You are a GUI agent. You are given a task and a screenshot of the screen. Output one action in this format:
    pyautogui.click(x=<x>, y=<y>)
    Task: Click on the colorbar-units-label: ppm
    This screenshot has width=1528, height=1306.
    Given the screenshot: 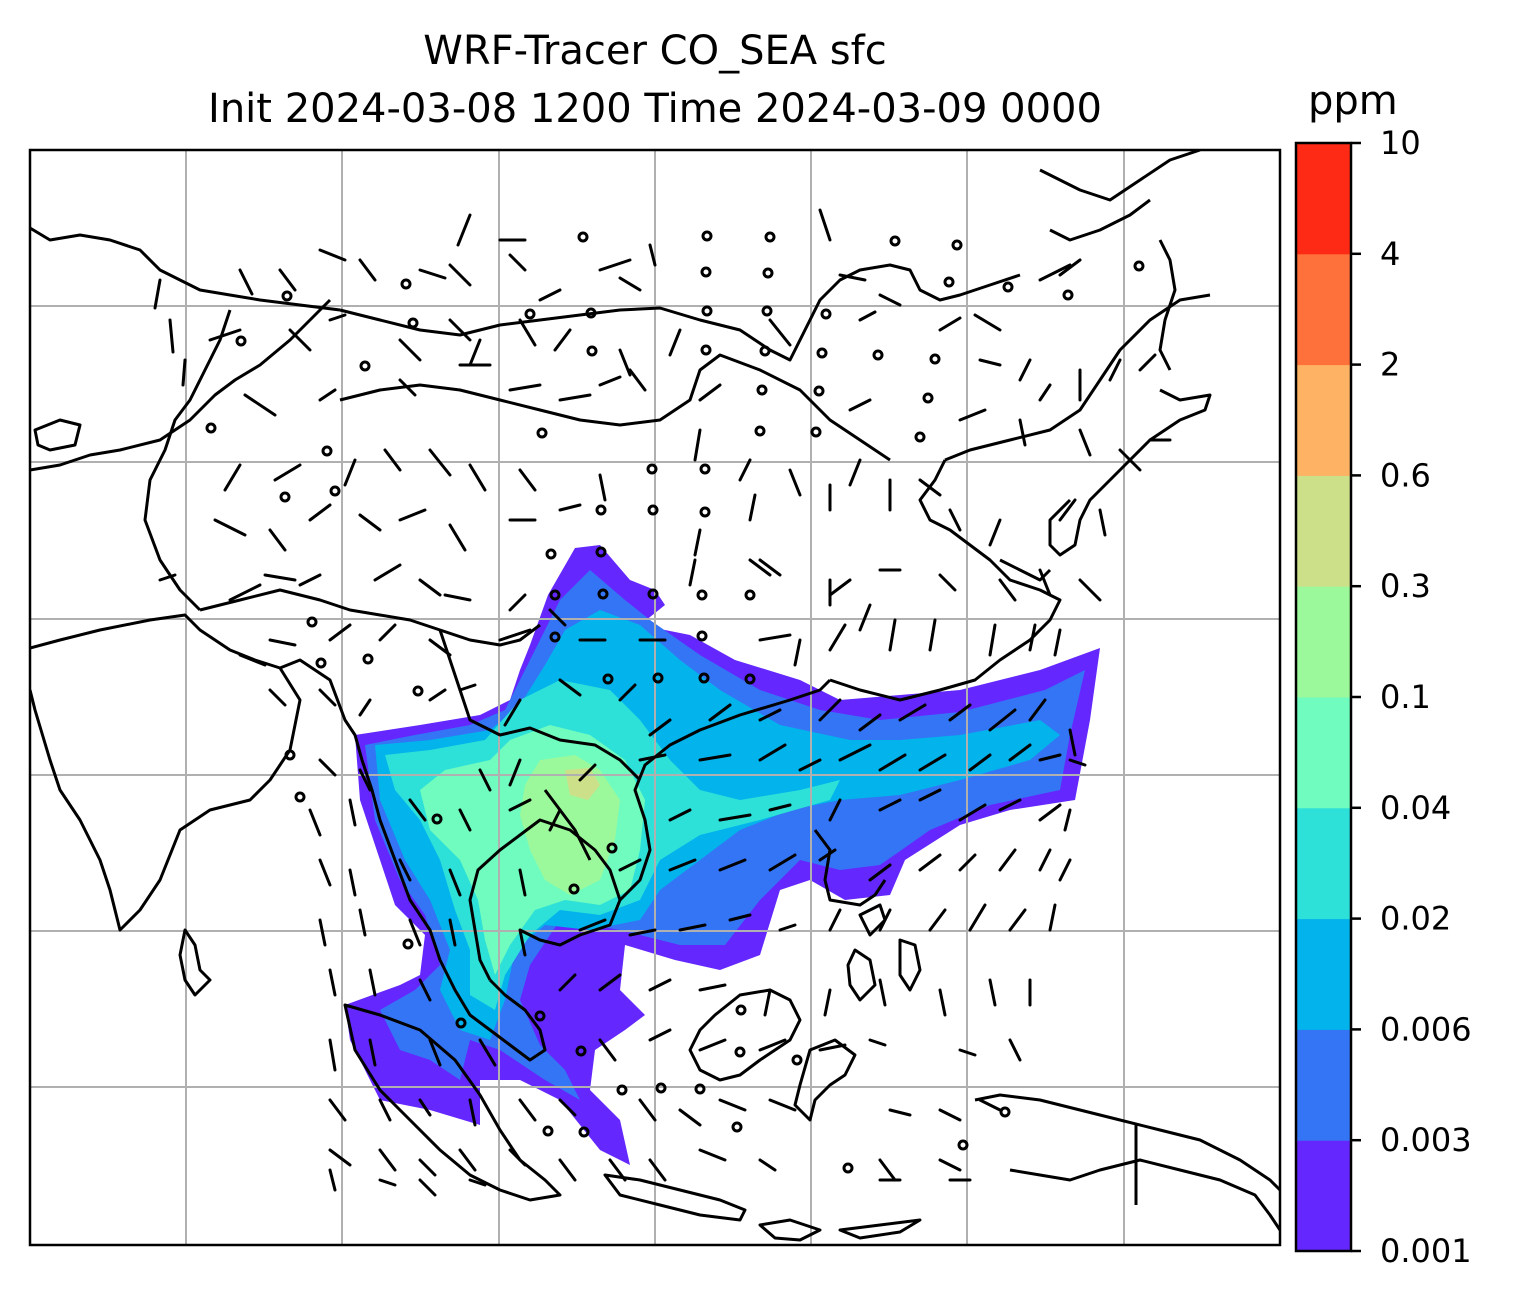 What is the action you would take?
    pyautogui.click(x=1353, y=101)
    